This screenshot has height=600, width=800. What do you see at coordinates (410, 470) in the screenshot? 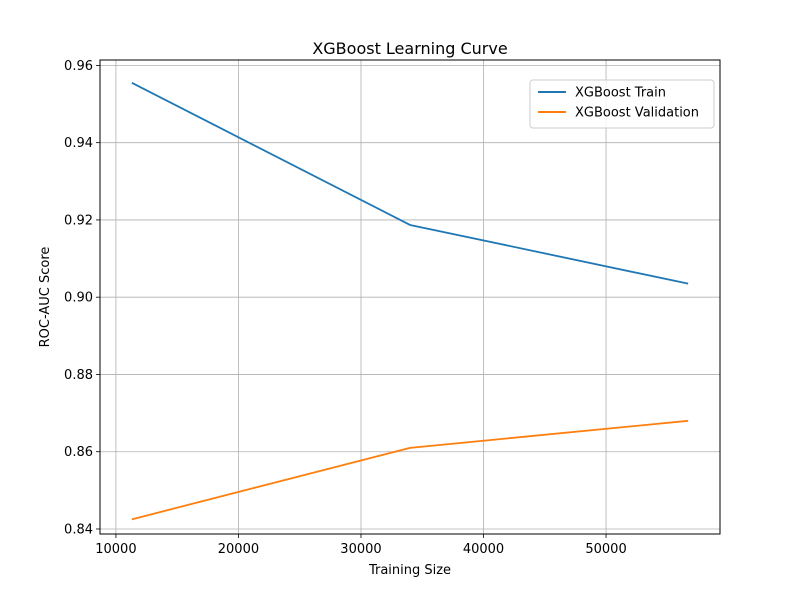
I see `validation-series-line` at bounding box center [410, 470].